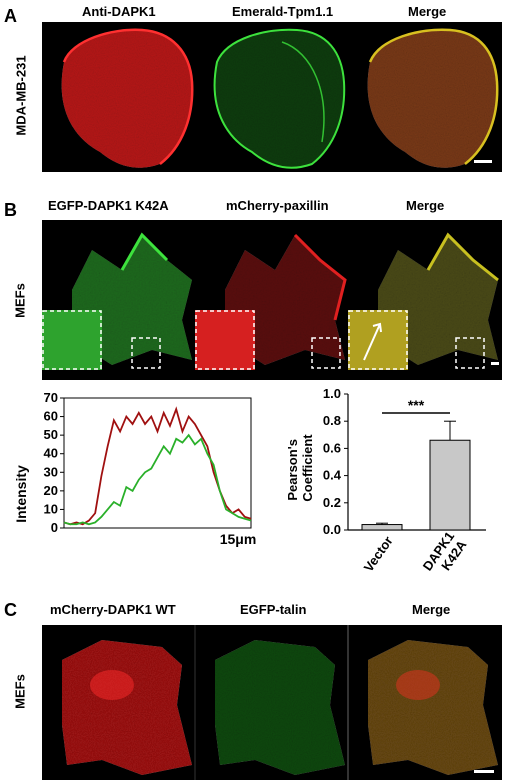 The image size is (512, 783). Describe the element at coordinates (484, 771) in the screenshot. I see `panel-c-scale-bar` at that location.